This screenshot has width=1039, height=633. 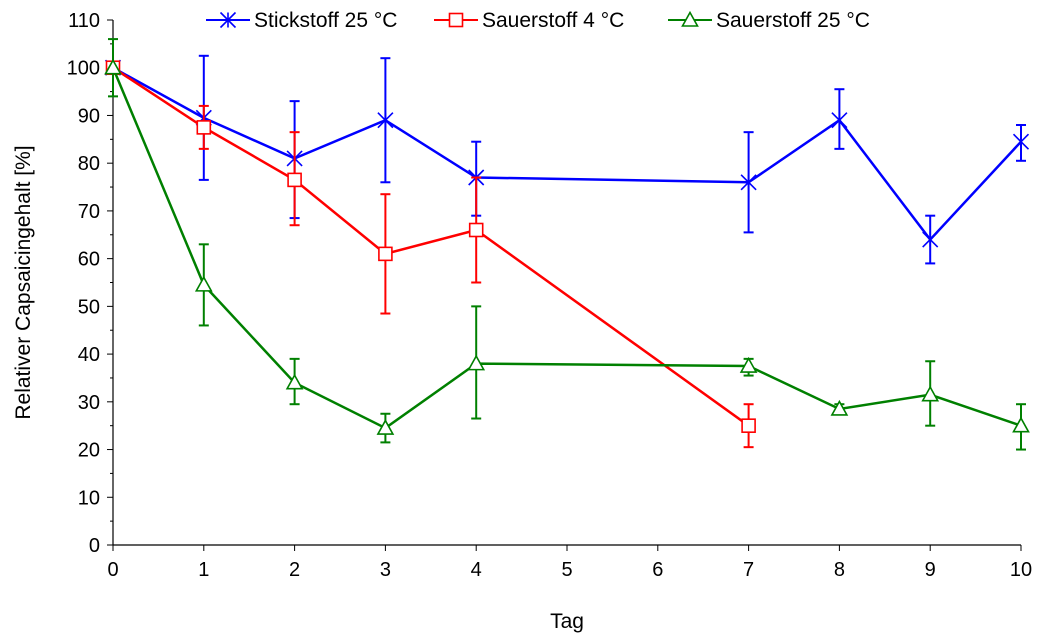 I want to click on y-tick-label: 40, so click(x=89, y=355).